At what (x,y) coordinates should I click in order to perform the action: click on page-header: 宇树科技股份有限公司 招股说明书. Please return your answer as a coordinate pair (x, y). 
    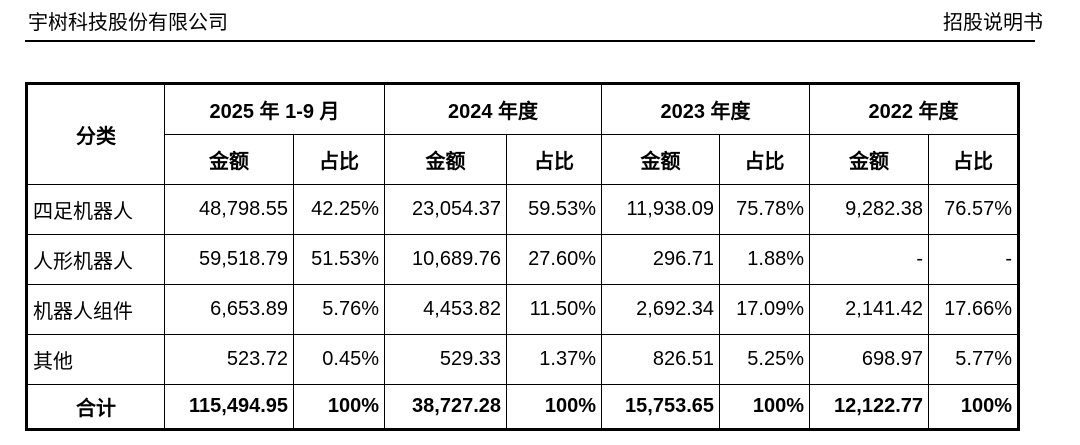
    Looking at the image, I should click on (535, 23).